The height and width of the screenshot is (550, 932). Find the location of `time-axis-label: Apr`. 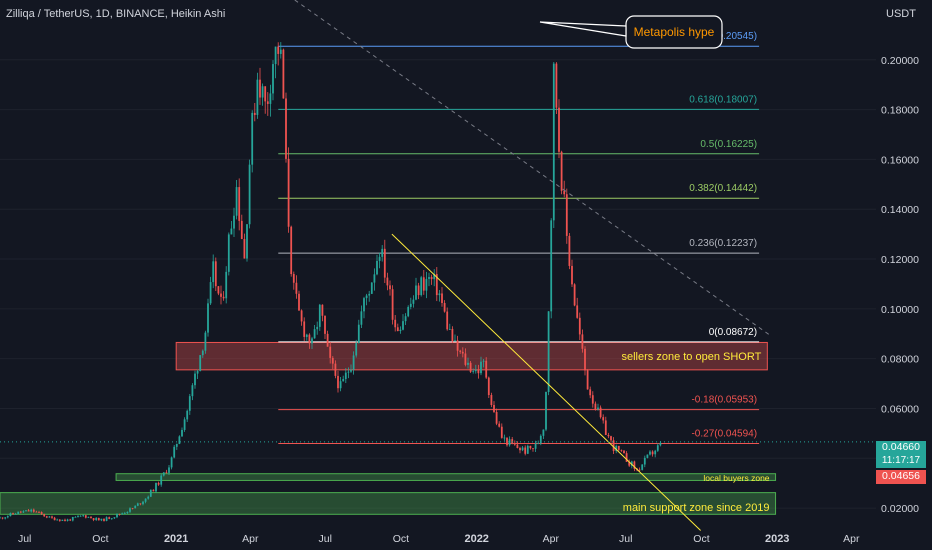

time-axis-label: Apr is located at coordinates (250, 539).